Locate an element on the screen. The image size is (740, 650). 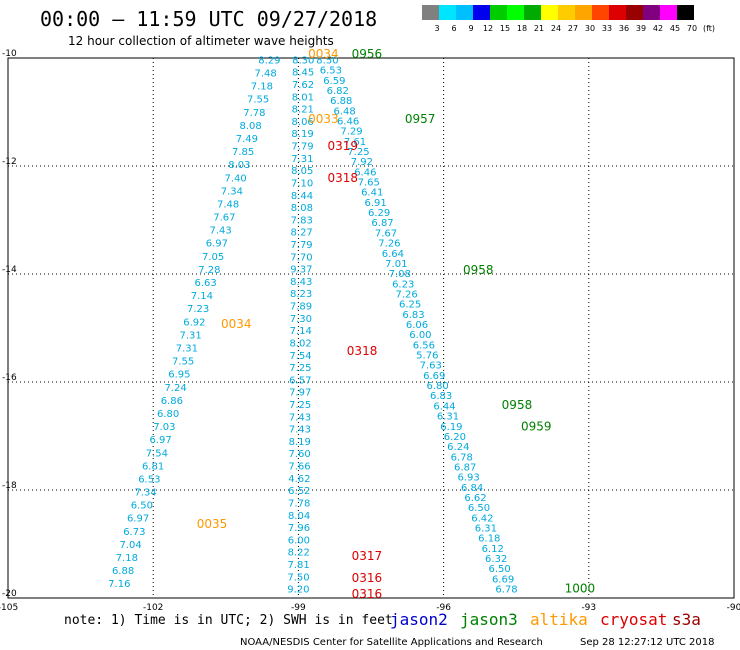
swh-value: 7.10 is located at coordinates (302, 183).